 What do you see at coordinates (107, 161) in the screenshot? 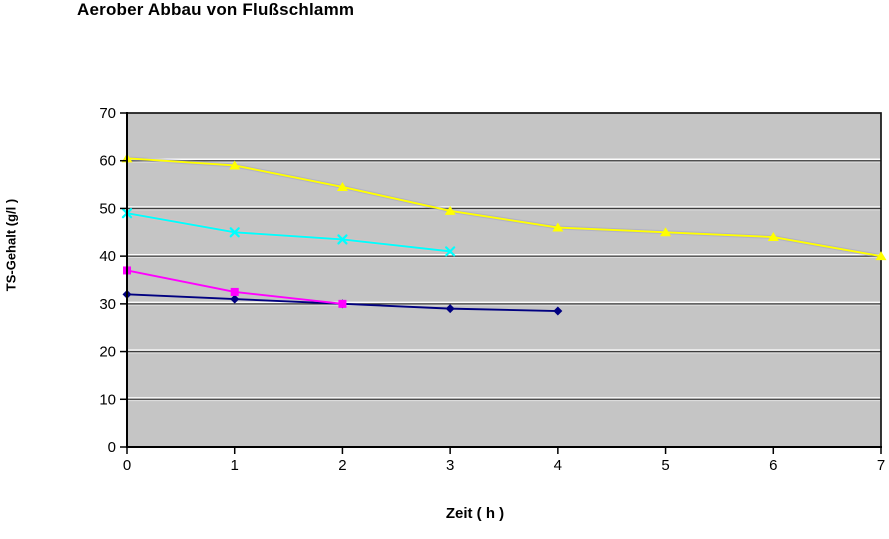
I see `y-tick-label: 60` at bounding box center [107, 161].